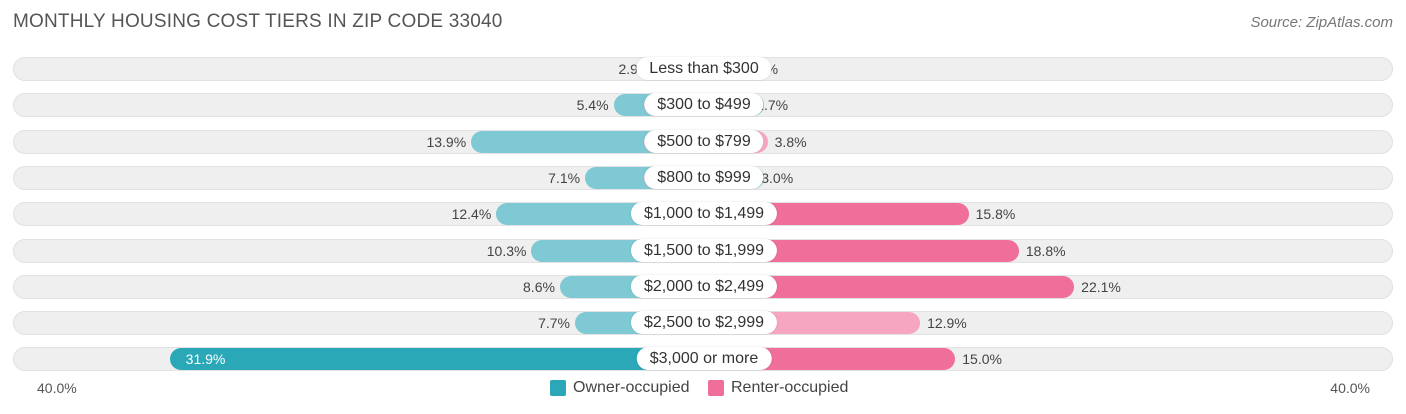 This screenshot has width=1406, height=414. Describe the element at coordinates (704, 322) in the screenshot. I see `category-label: $2,500 to $2,999` at that location.